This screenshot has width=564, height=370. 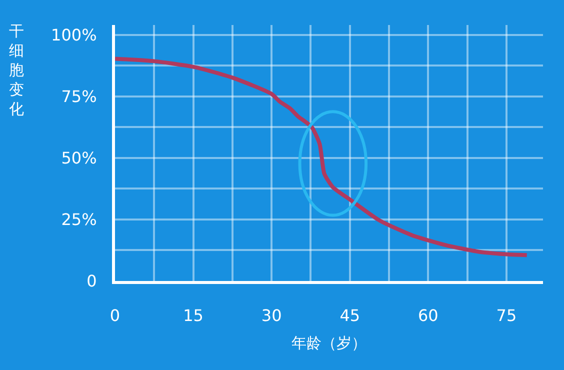 I want to click on x-tick-label: 45, so click(x=350, y=316).